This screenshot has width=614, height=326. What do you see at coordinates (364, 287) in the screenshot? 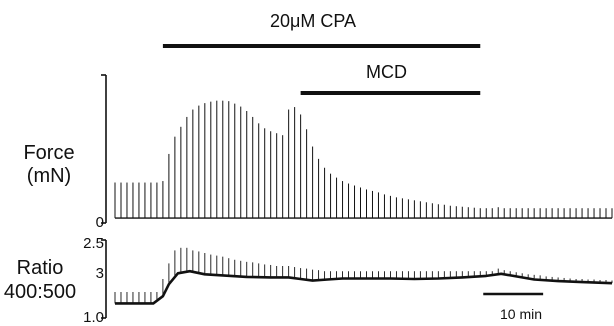
I see `ratio-trace` at bounding box center [364, 287].